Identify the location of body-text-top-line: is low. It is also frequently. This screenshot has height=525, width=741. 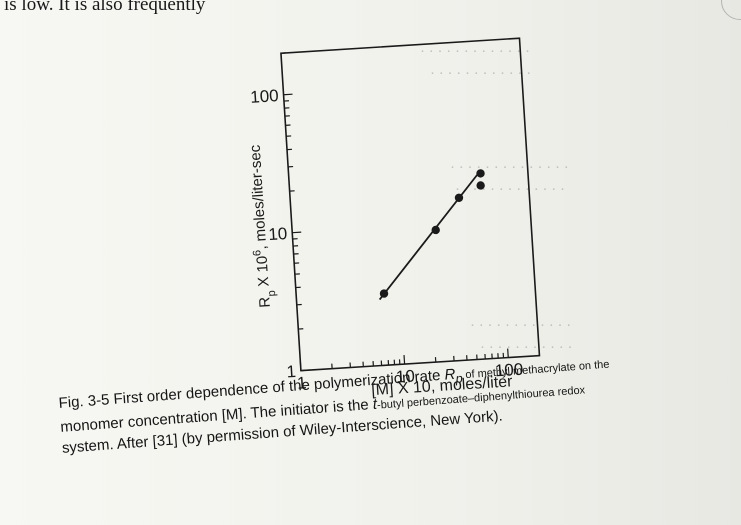
(105, 7).